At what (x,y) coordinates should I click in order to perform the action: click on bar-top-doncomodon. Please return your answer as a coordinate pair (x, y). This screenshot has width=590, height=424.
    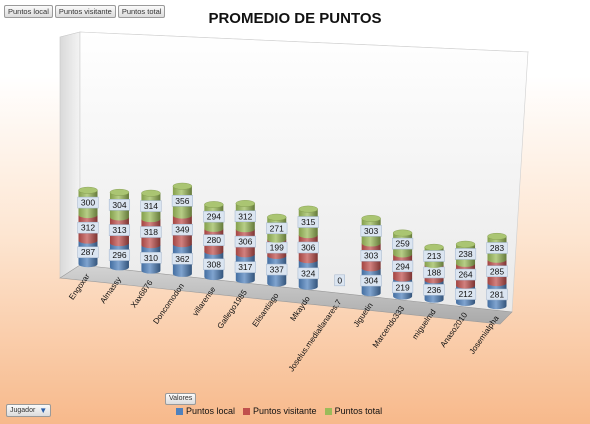
    Looking at the image, I should click on (182, 186).